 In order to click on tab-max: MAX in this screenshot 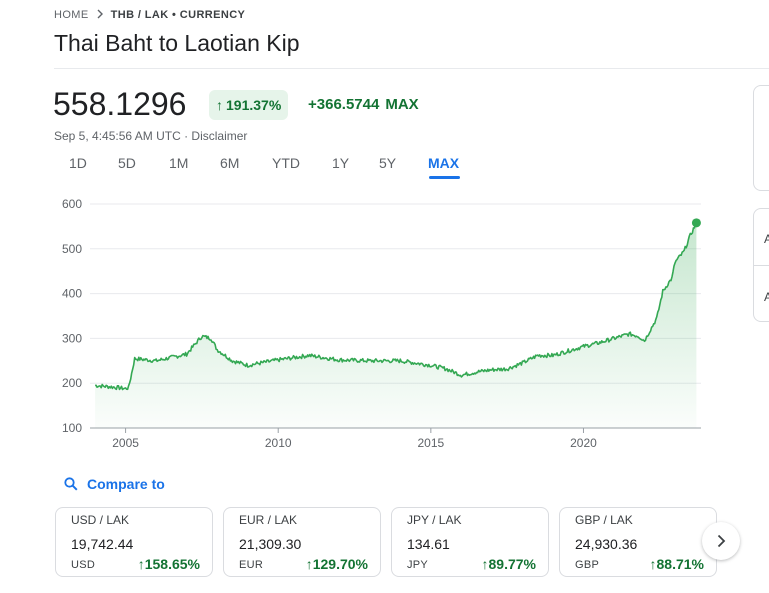, I will do `click(444, 163)`.